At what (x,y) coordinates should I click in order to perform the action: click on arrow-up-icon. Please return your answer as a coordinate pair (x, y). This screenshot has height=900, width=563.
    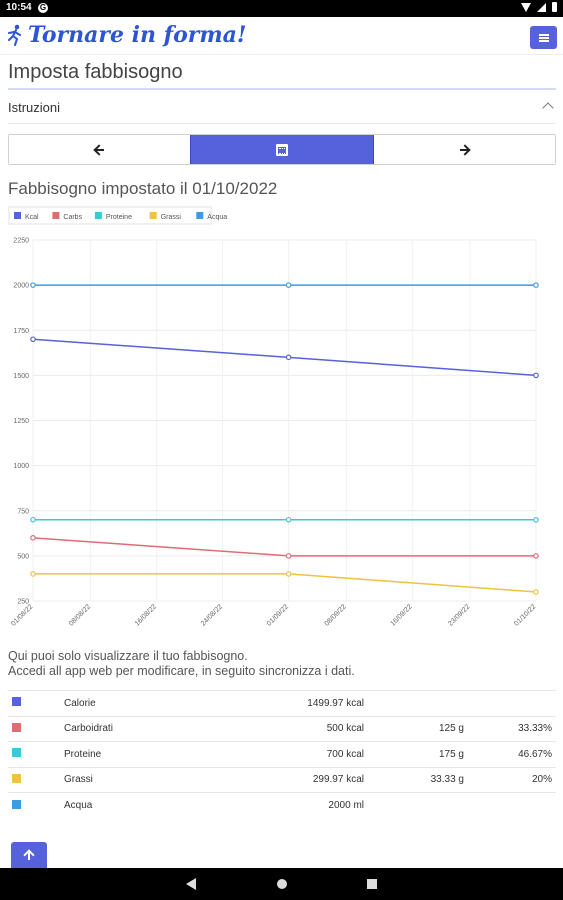
    Looking at the image, I should click on (29, 855).